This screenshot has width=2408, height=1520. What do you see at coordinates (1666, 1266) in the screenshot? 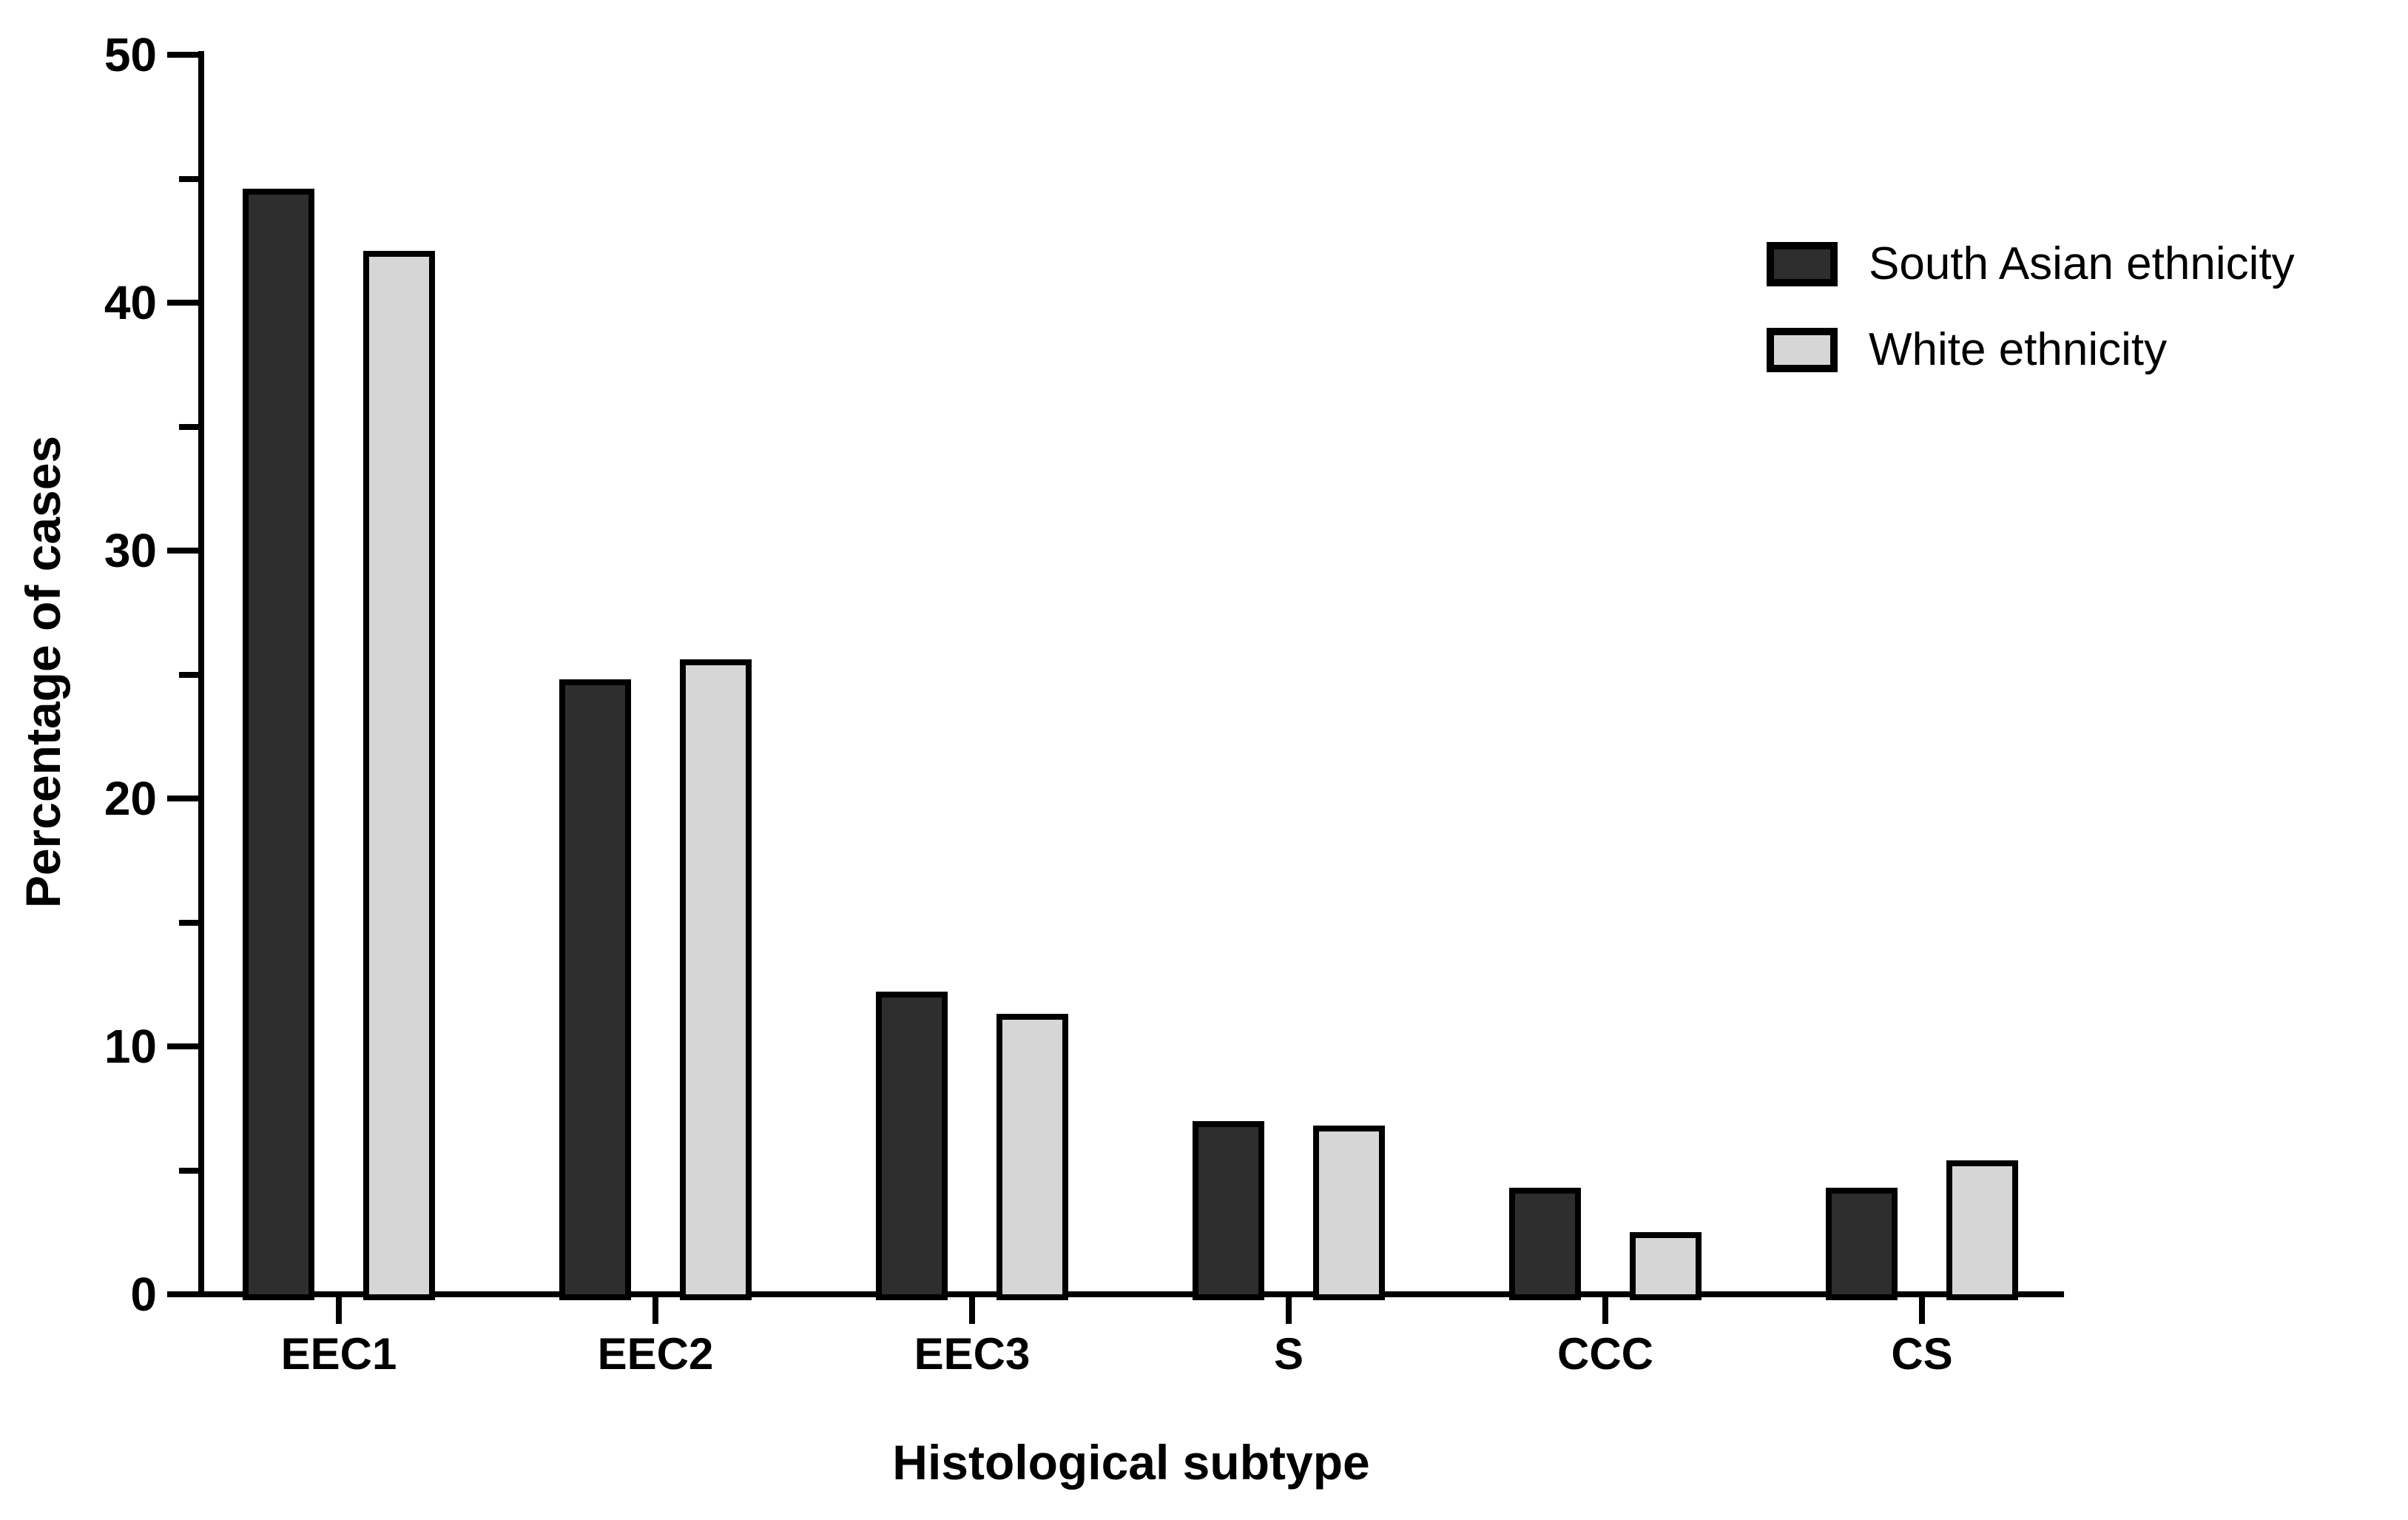
I see `bar-CCC-white` at bounding box center [1666, 1266].